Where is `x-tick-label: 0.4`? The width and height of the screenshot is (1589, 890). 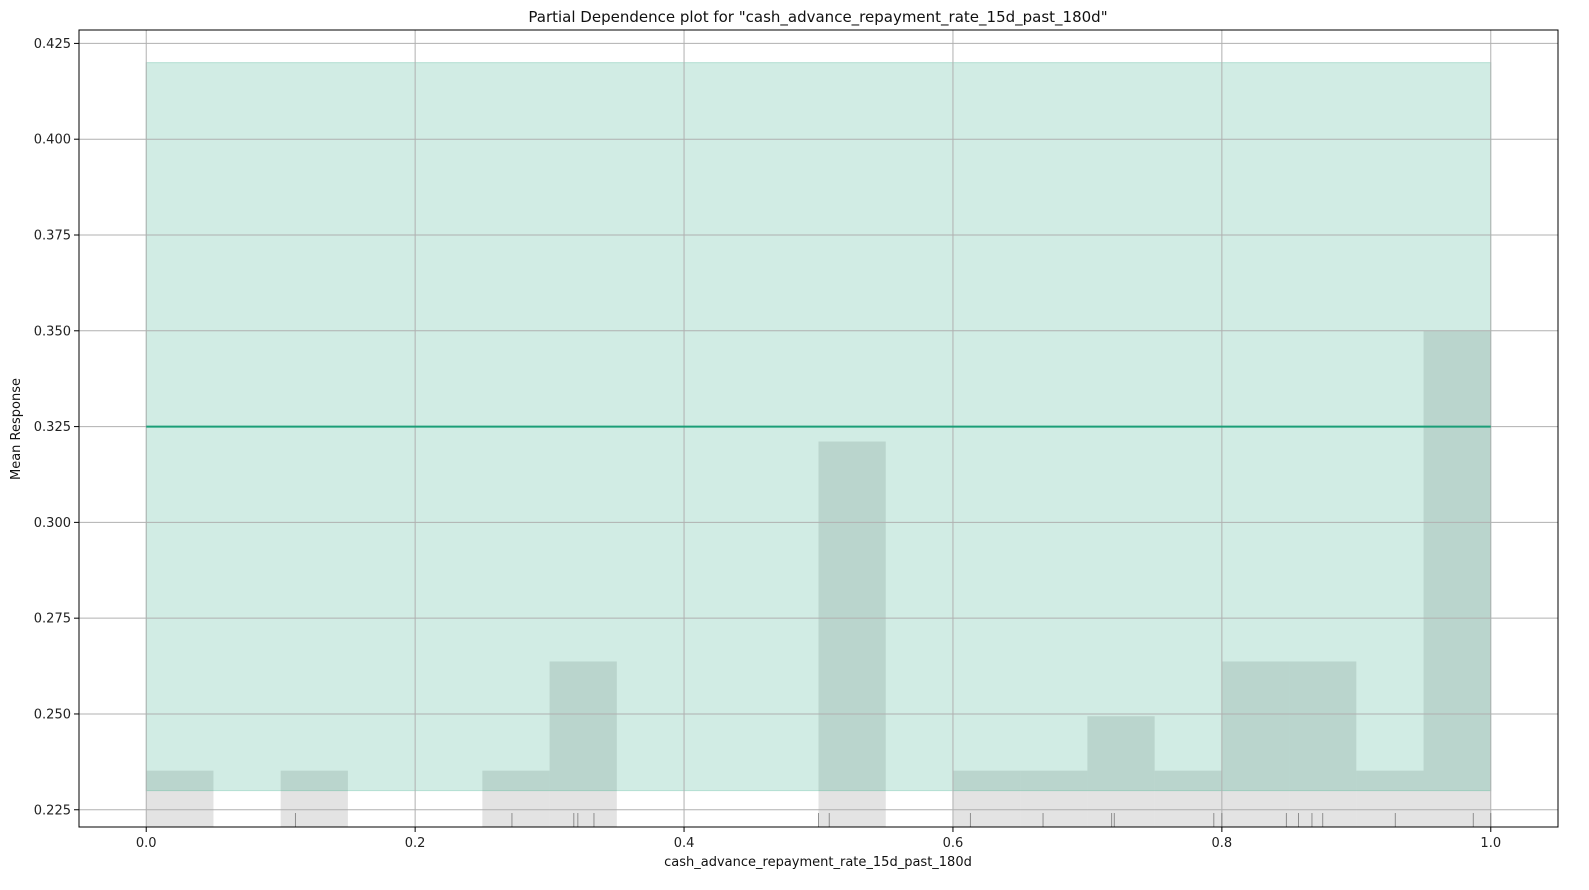
x-tick-label: 0.4 is located at coordinates (684, 843).